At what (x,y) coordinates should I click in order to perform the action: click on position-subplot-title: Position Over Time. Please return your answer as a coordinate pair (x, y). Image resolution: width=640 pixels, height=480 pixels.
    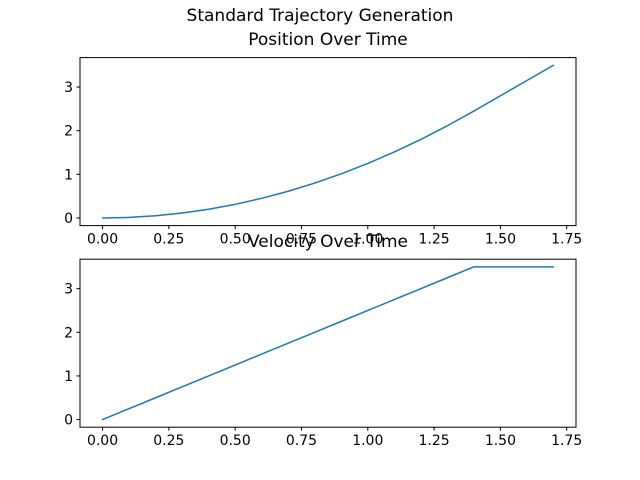
    Looking at the image, I should click on (328, 40).